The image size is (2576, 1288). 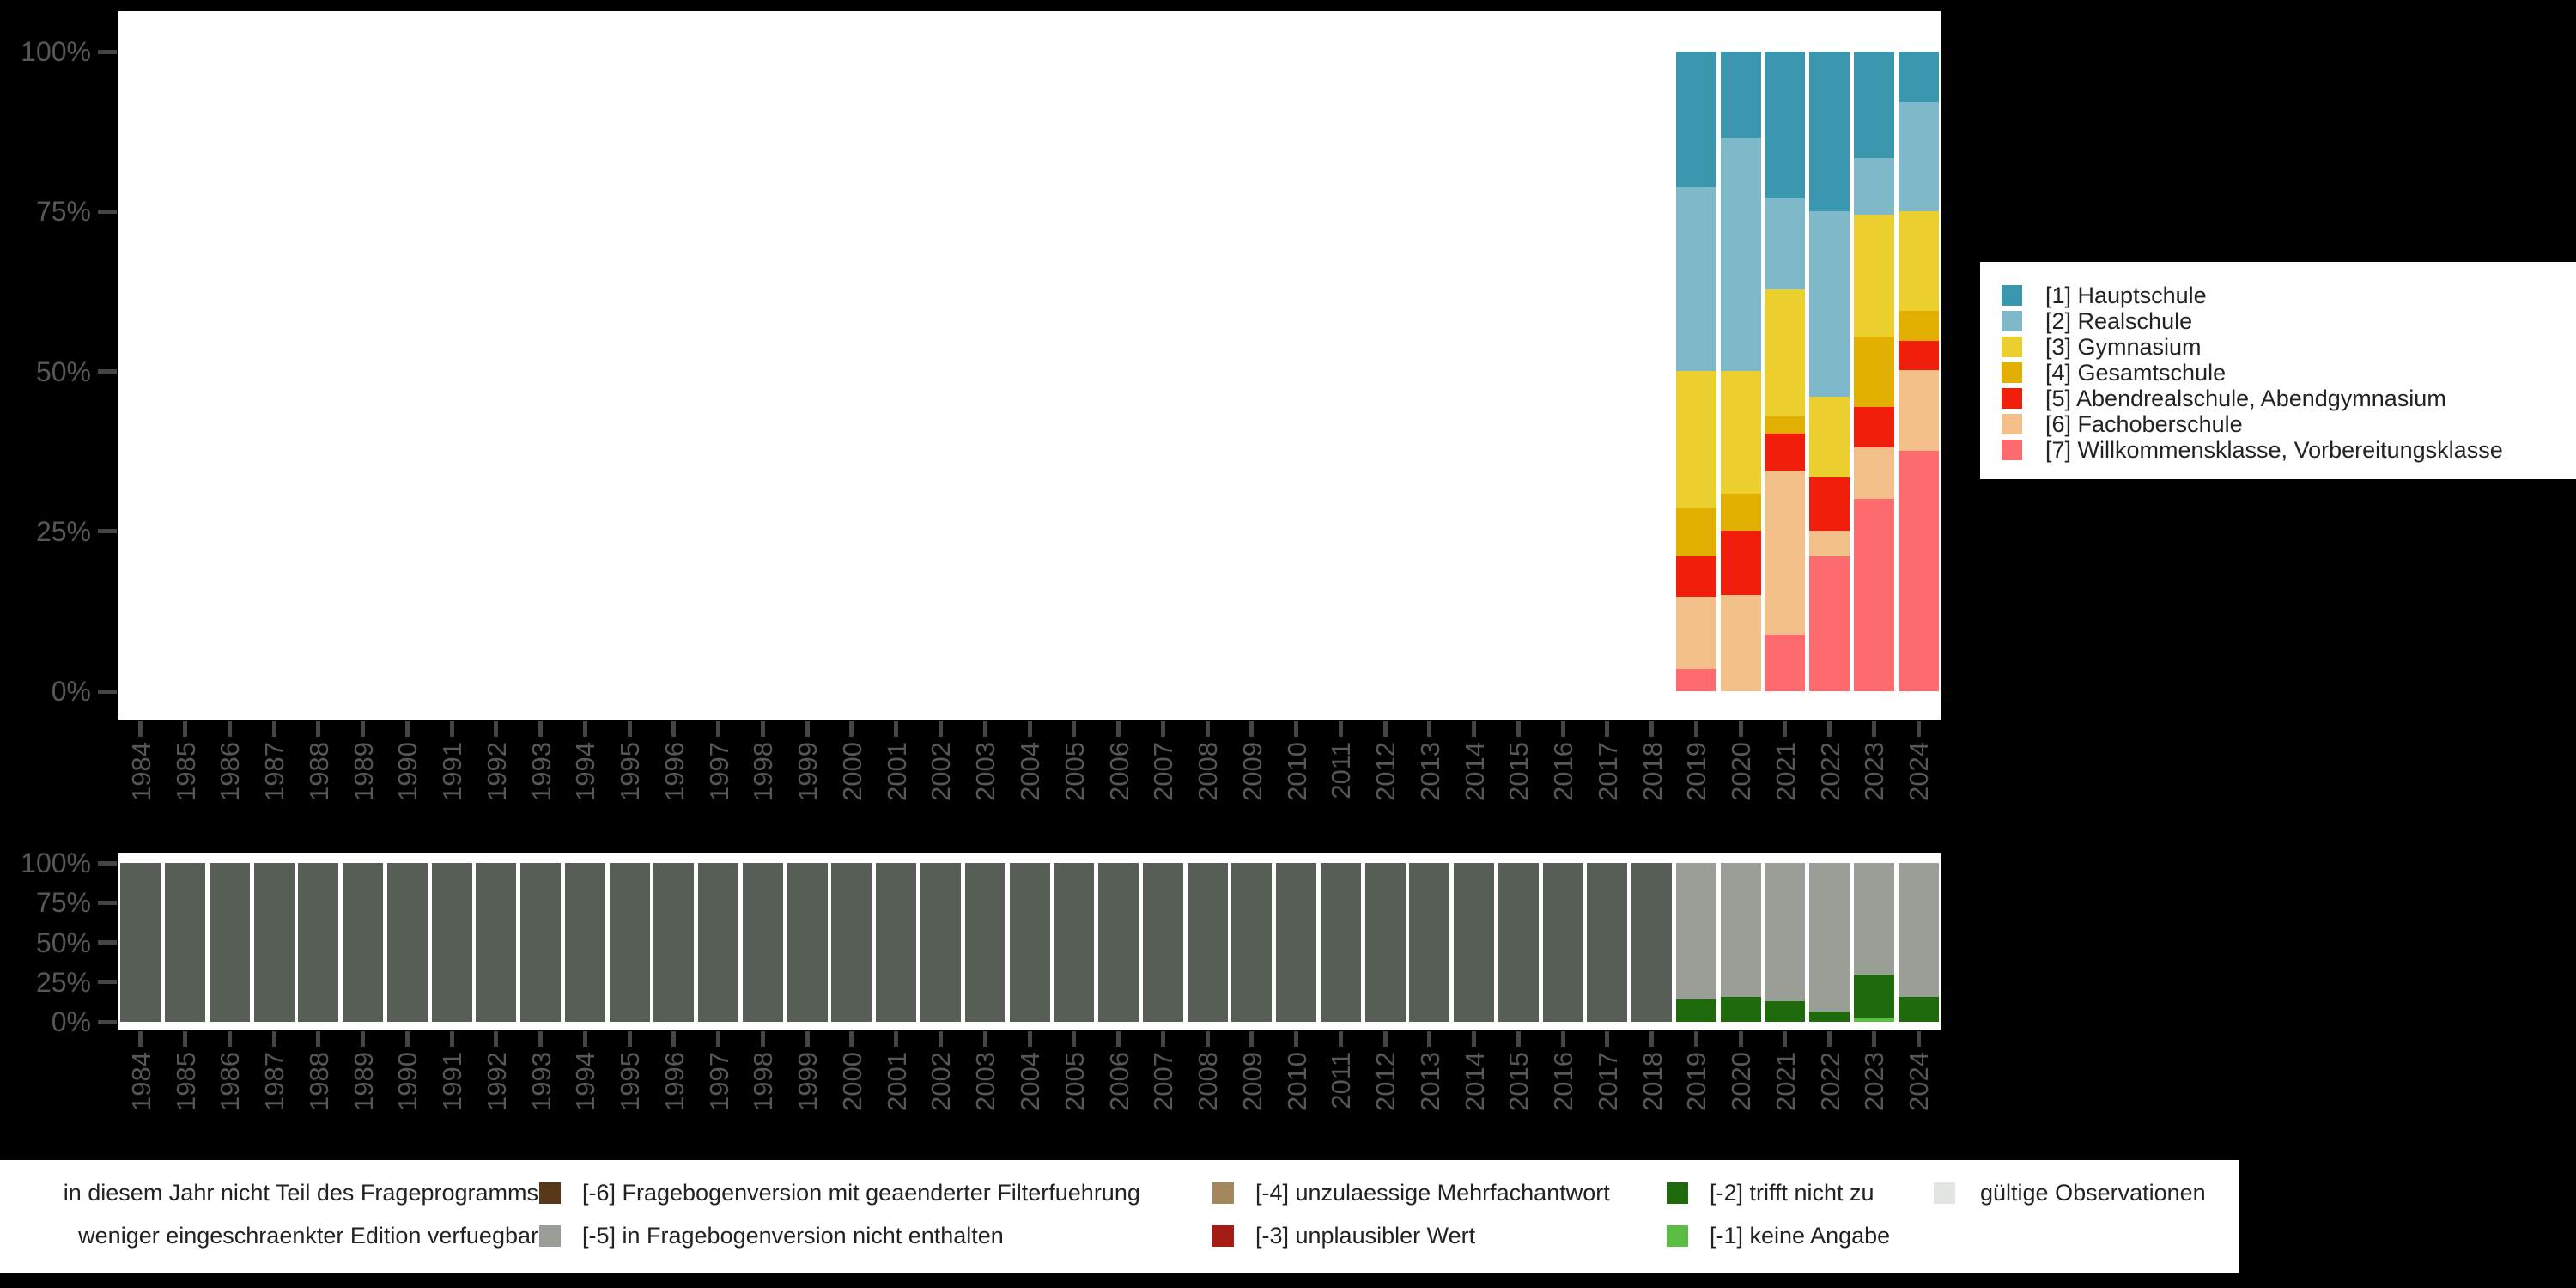 What do you see at coordinates (718, 943) in the screenshot?
I see `stacked-bar-1997` at bounding box center [718, 943].